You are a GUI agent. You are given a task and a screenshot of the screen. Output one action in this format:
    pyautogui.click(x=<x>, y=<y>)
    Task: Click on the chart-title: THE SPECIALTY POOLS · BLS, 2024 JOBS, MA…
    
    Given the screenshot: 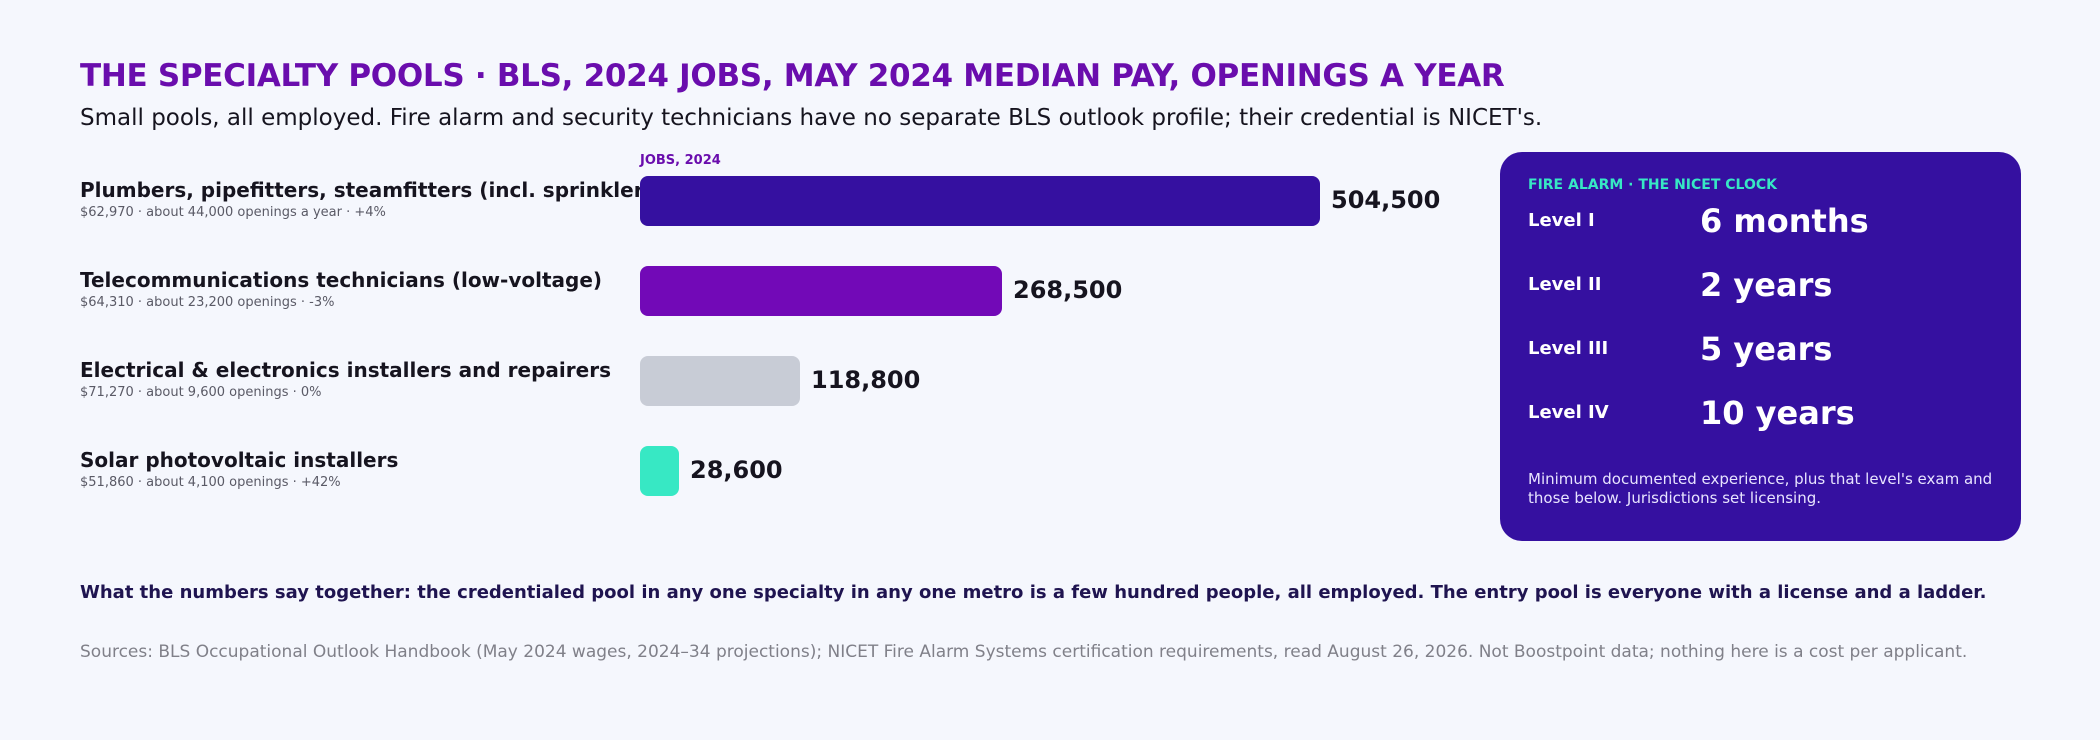 What is the action you would take?
    pyautogui.click(x=792, y=76)
    